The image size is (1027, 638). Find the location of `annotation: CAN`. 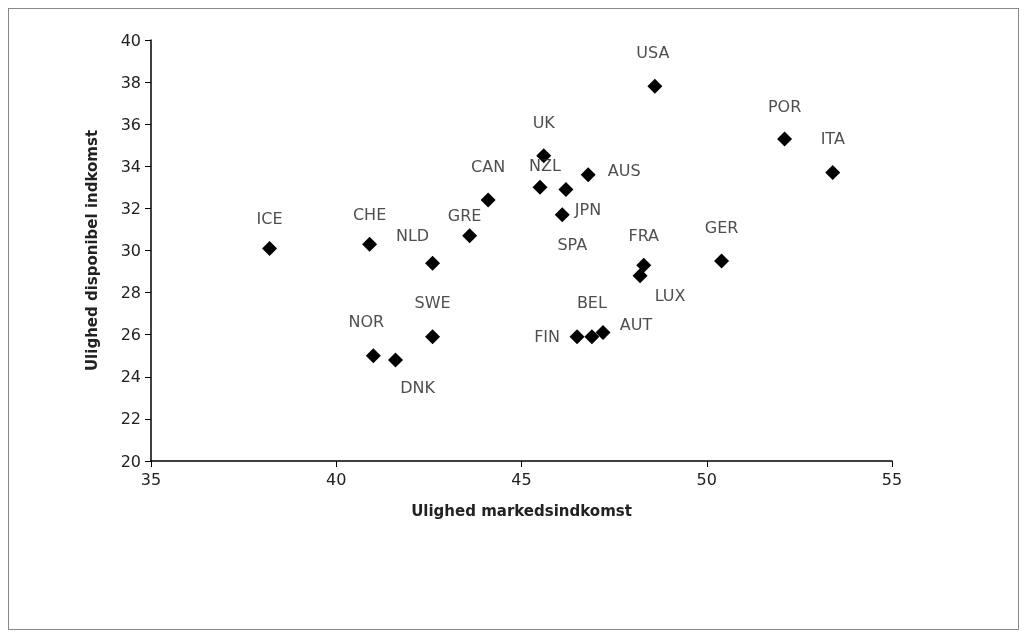

annotation: CAN is located at coordinates (488, 167).